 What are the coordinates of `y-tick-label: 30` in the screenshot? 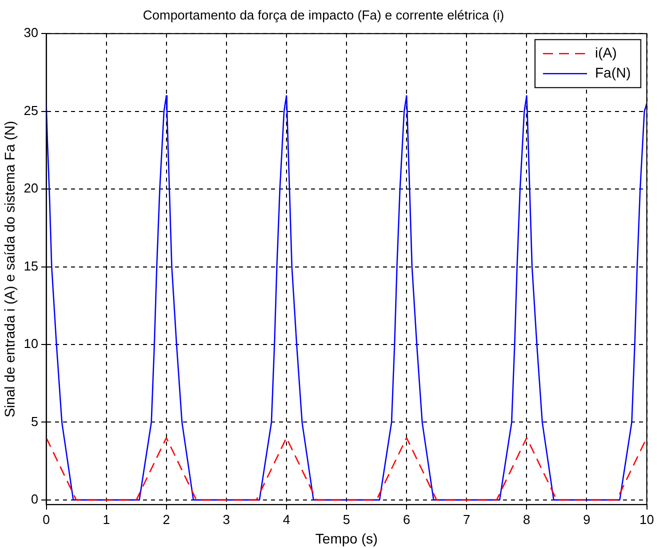 It's located at (31, 32).